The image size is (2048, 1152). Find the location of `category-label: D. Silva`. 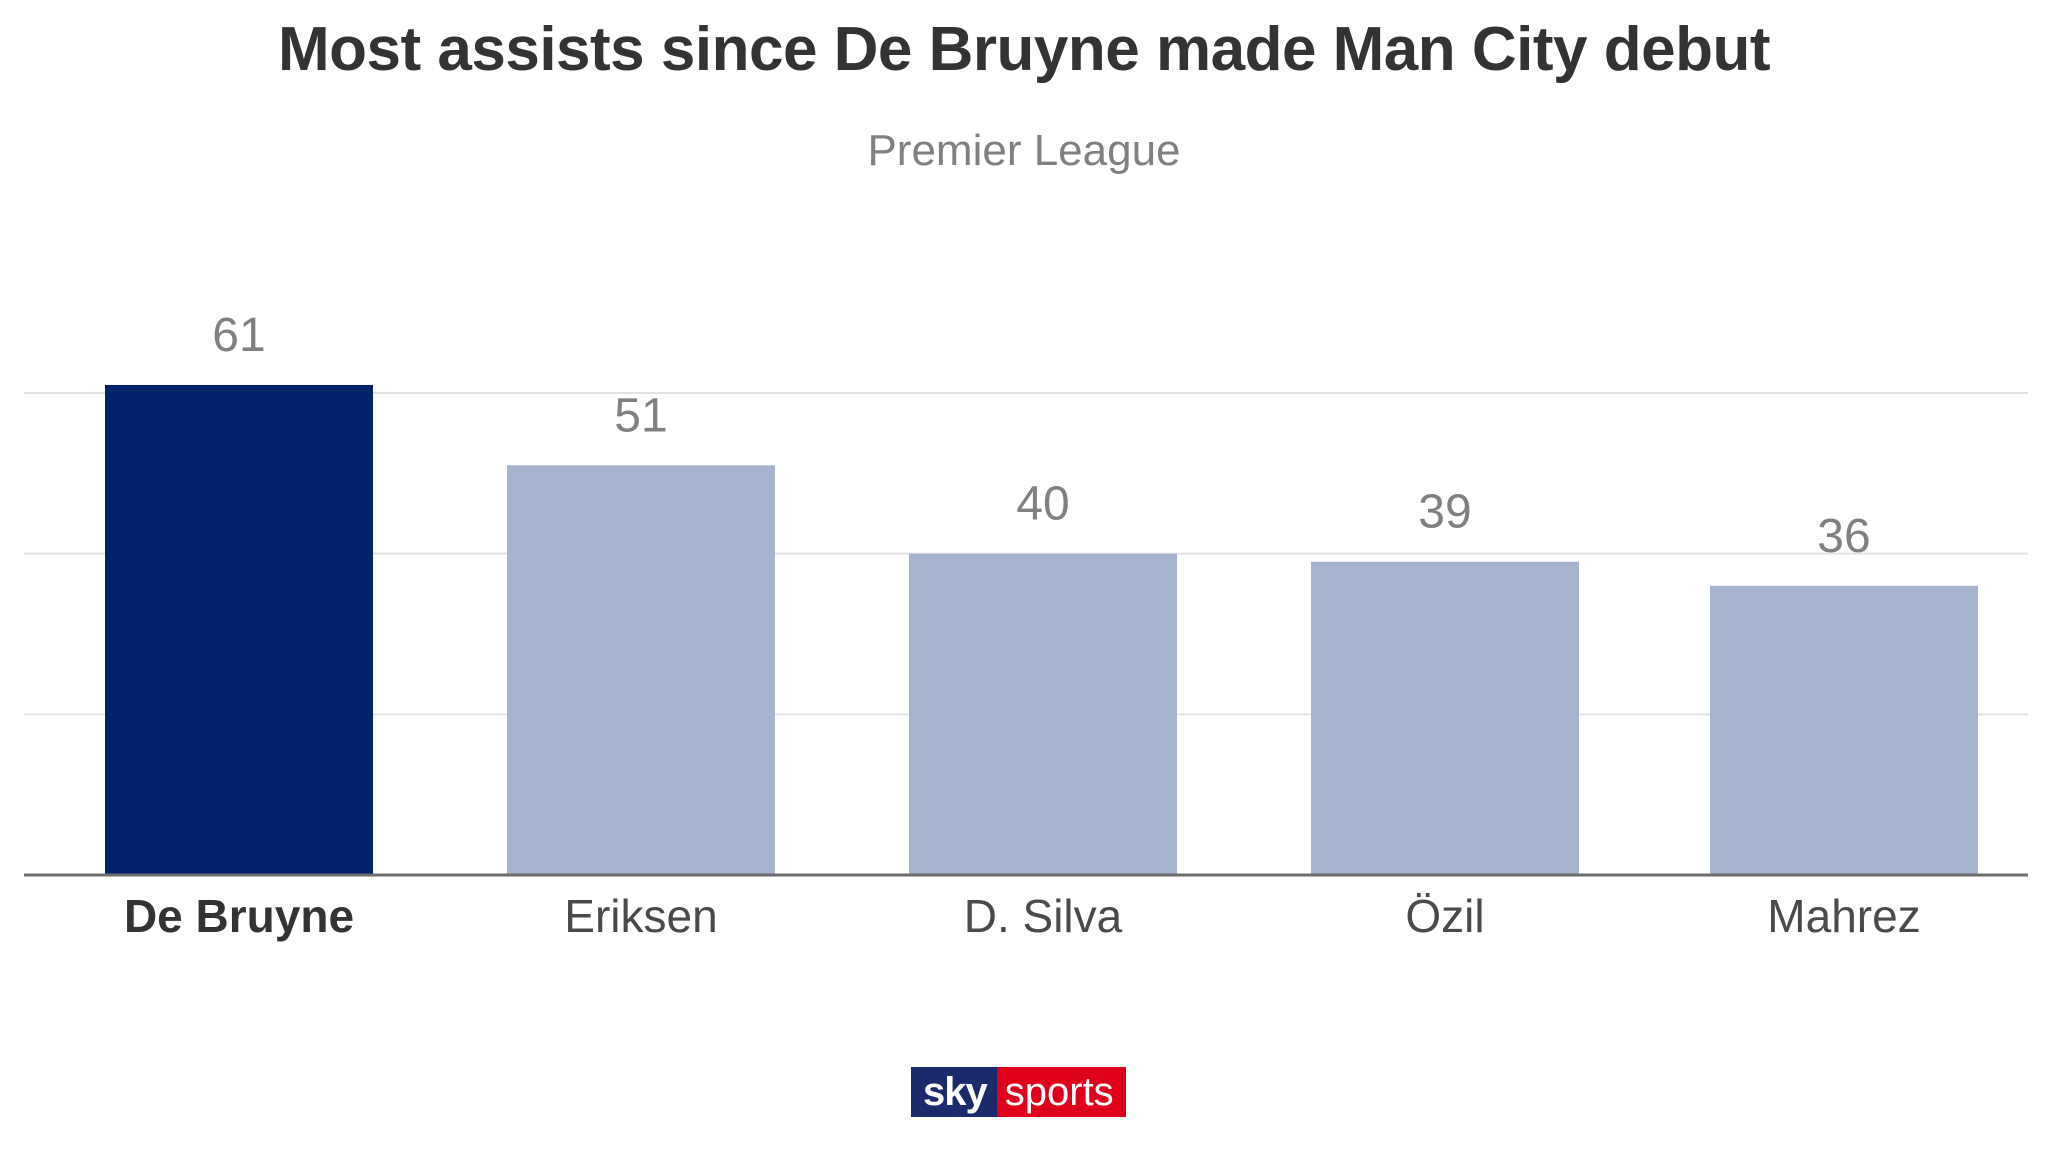

category-label: D. Silva is located at coordinates (1043, 916).